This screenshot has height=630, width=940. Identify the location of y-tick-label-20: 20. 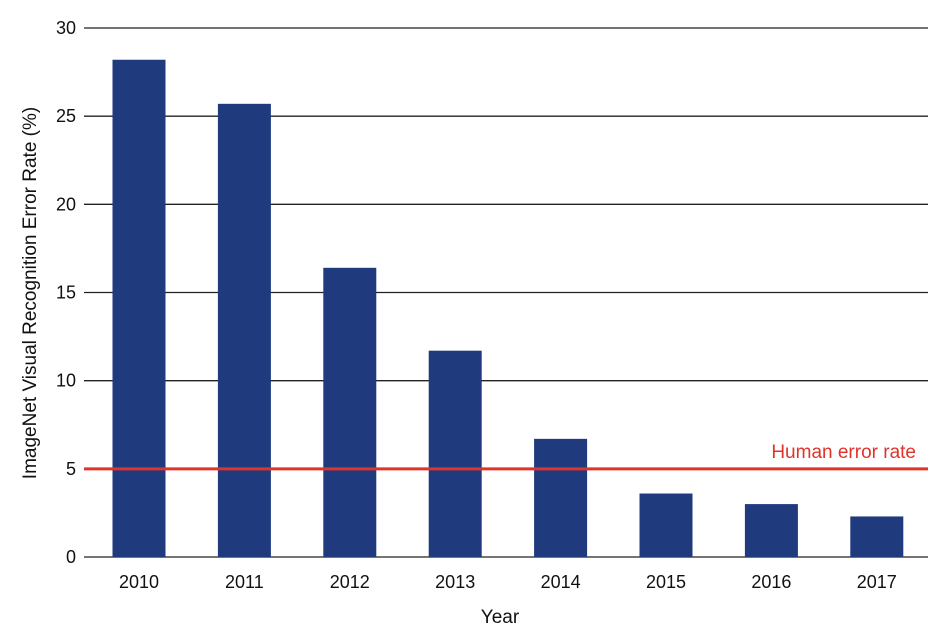
(66, 204).